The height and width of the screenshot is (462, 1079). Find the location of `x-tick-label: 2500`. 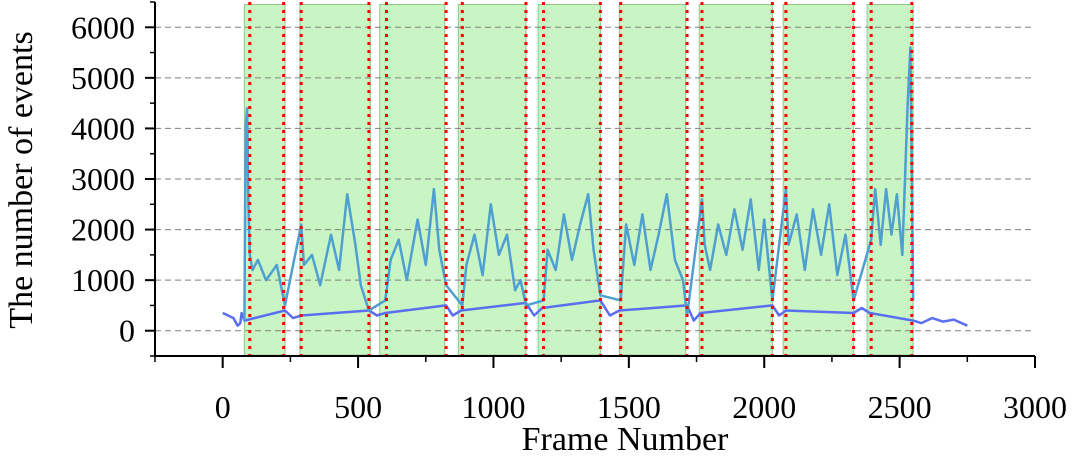

x-tick-label: 2500 is located at coordinates (900, 407).